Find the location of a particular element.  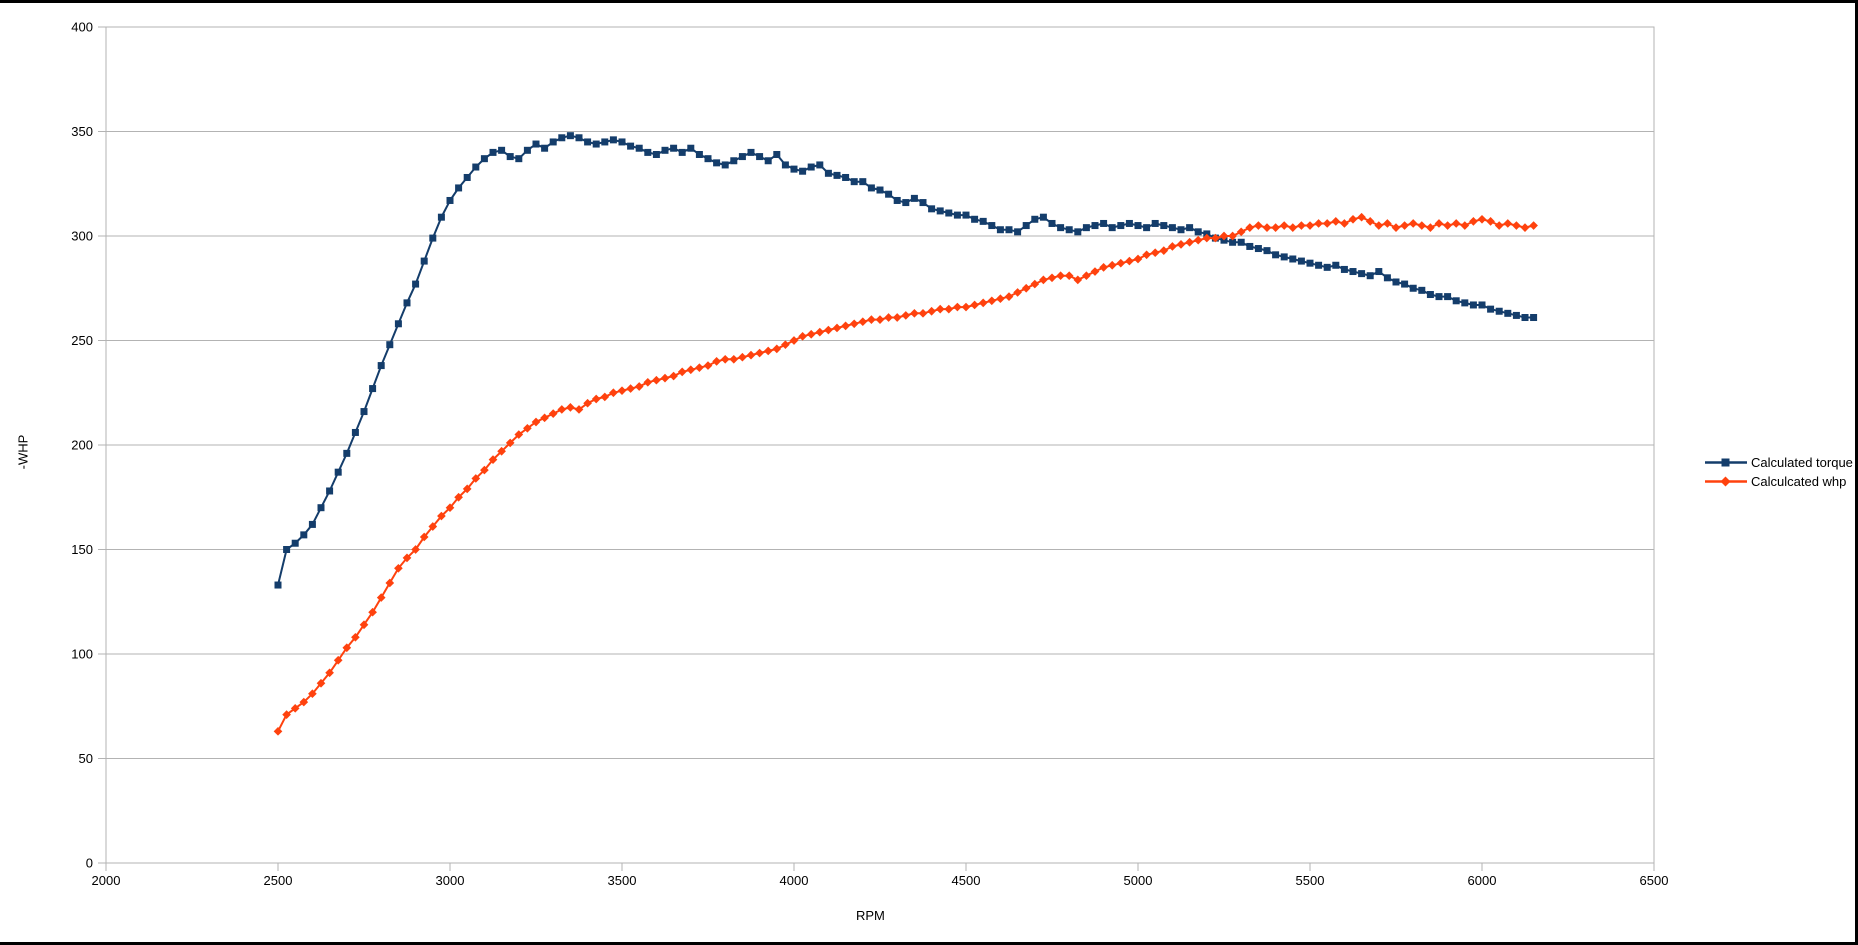

x-tick-label: 3000 is located at coordinates (450, 880).